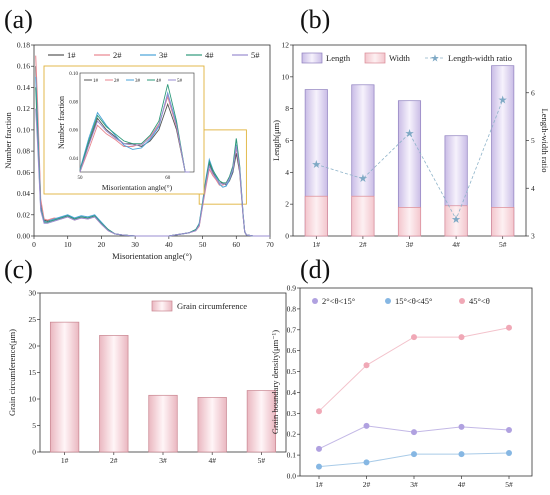 The height and width of the screenshot is (495, 550). Describe the element at coordinates (203, 244) in the screenshot. I see `x-tick-label: 50` at that location.